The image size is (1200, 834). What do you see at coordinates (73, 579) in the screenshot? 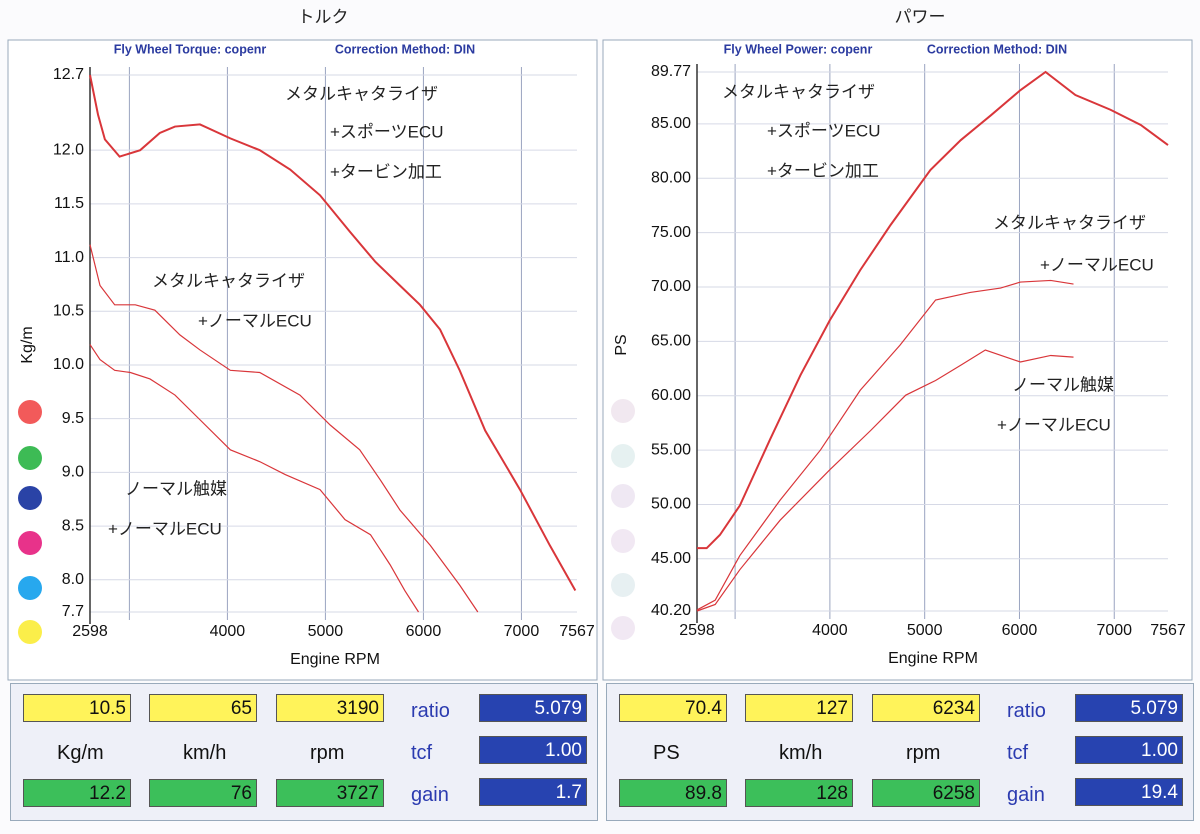
I see `y-tick-label: 8.0` at bounding box center [73, 579].